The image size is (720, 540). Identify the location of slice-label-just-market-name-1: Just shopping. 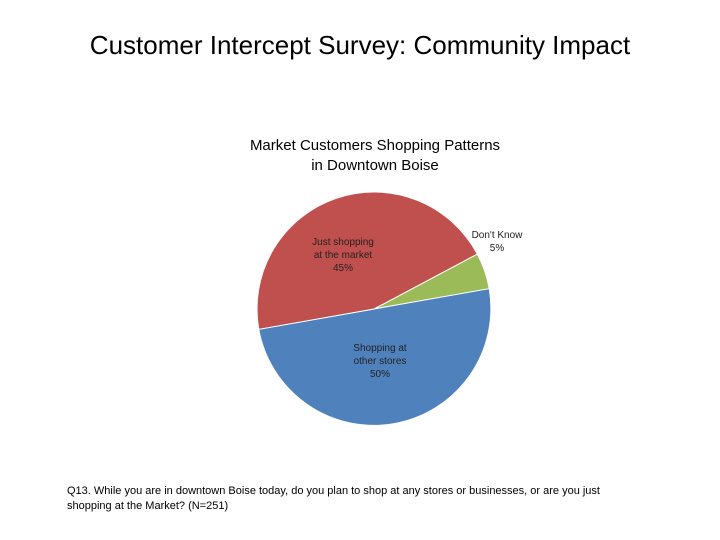
(343, 242).